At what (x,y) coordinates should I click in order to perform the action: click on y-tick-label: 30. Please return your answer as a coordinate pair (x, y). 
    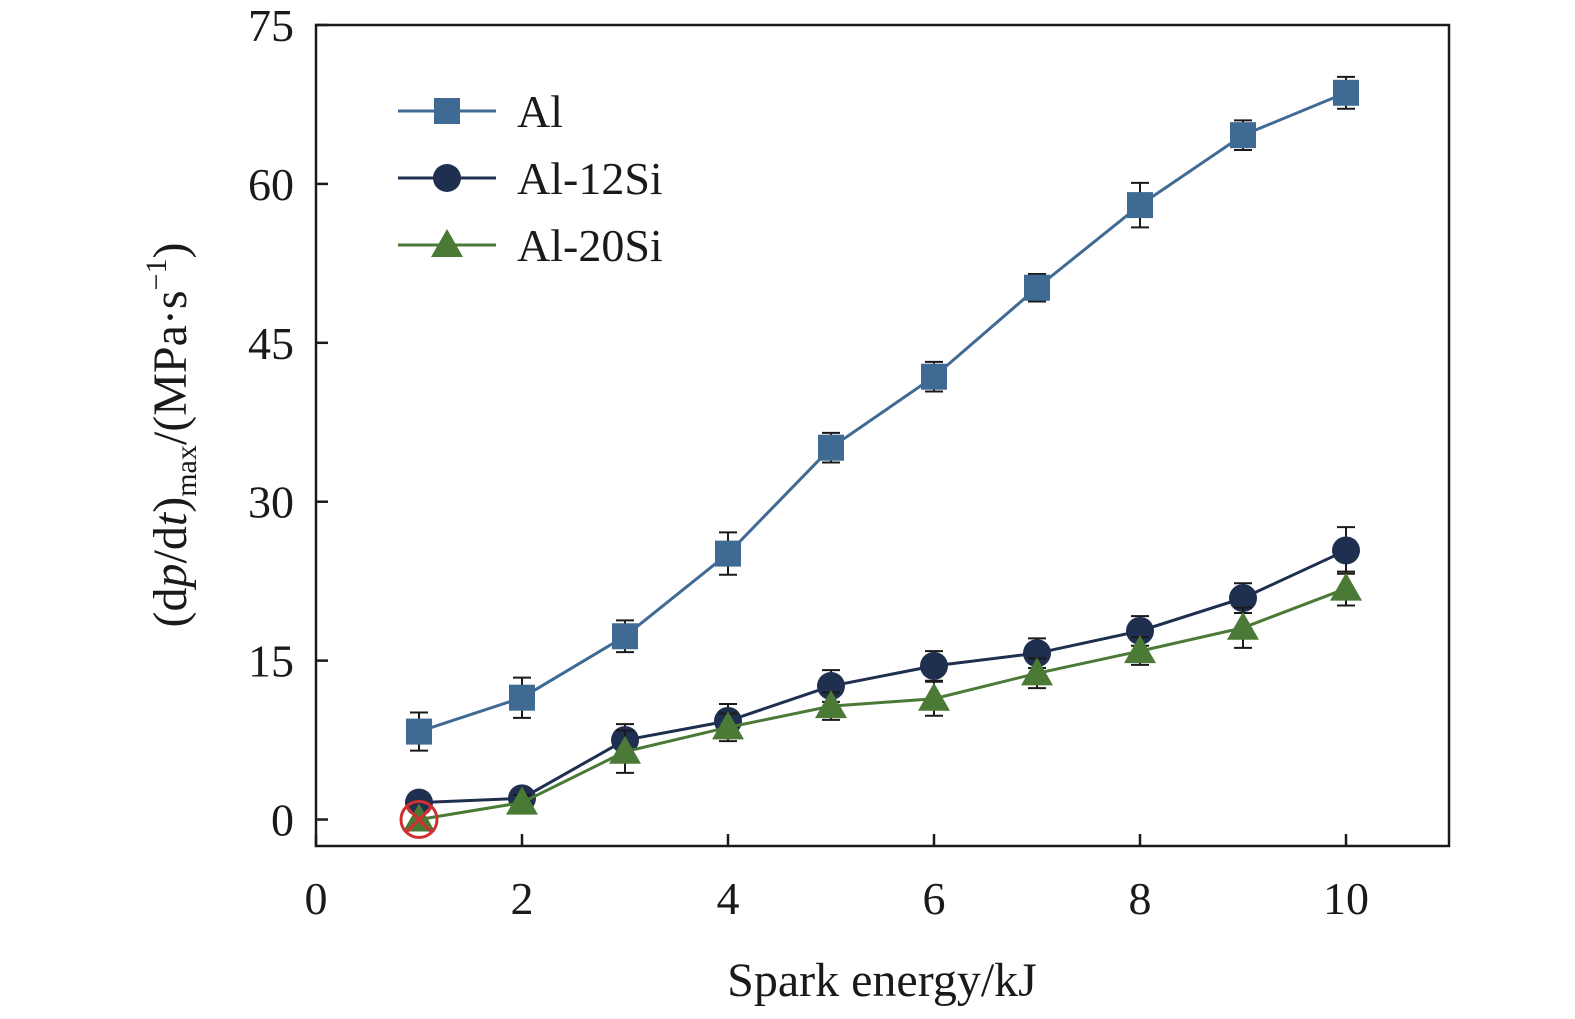
    Looking at the image, I should click on (271, 502).